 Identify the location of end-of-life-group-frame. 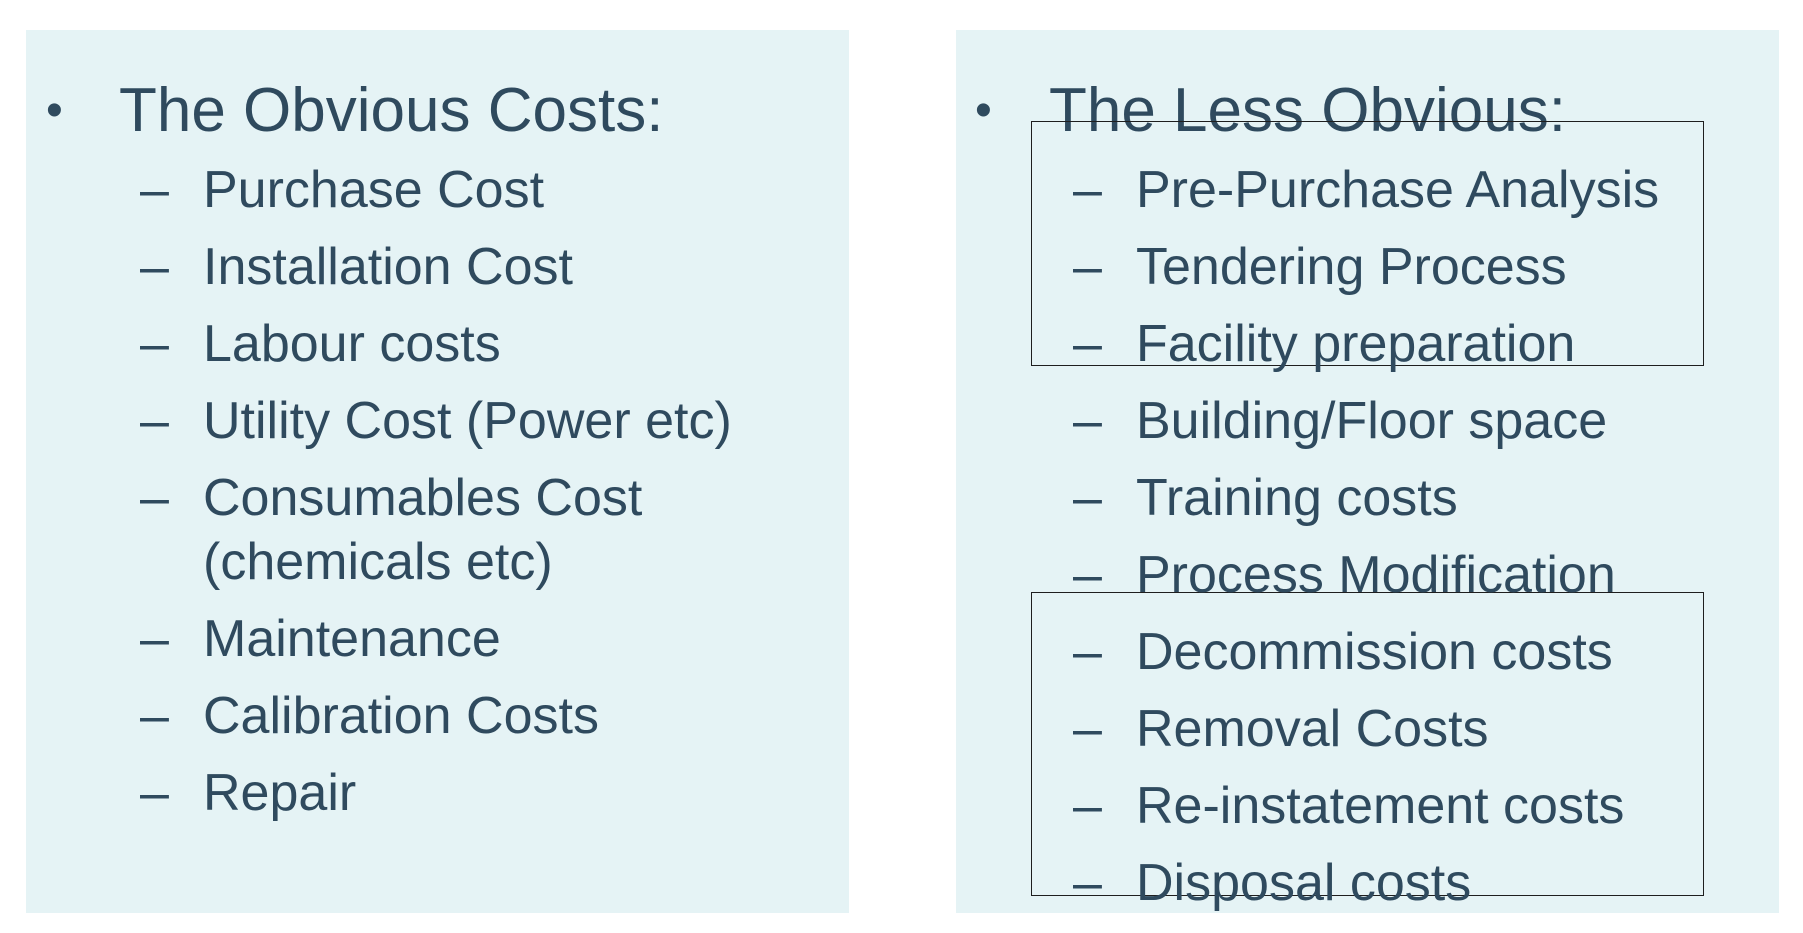
(1367, 744).